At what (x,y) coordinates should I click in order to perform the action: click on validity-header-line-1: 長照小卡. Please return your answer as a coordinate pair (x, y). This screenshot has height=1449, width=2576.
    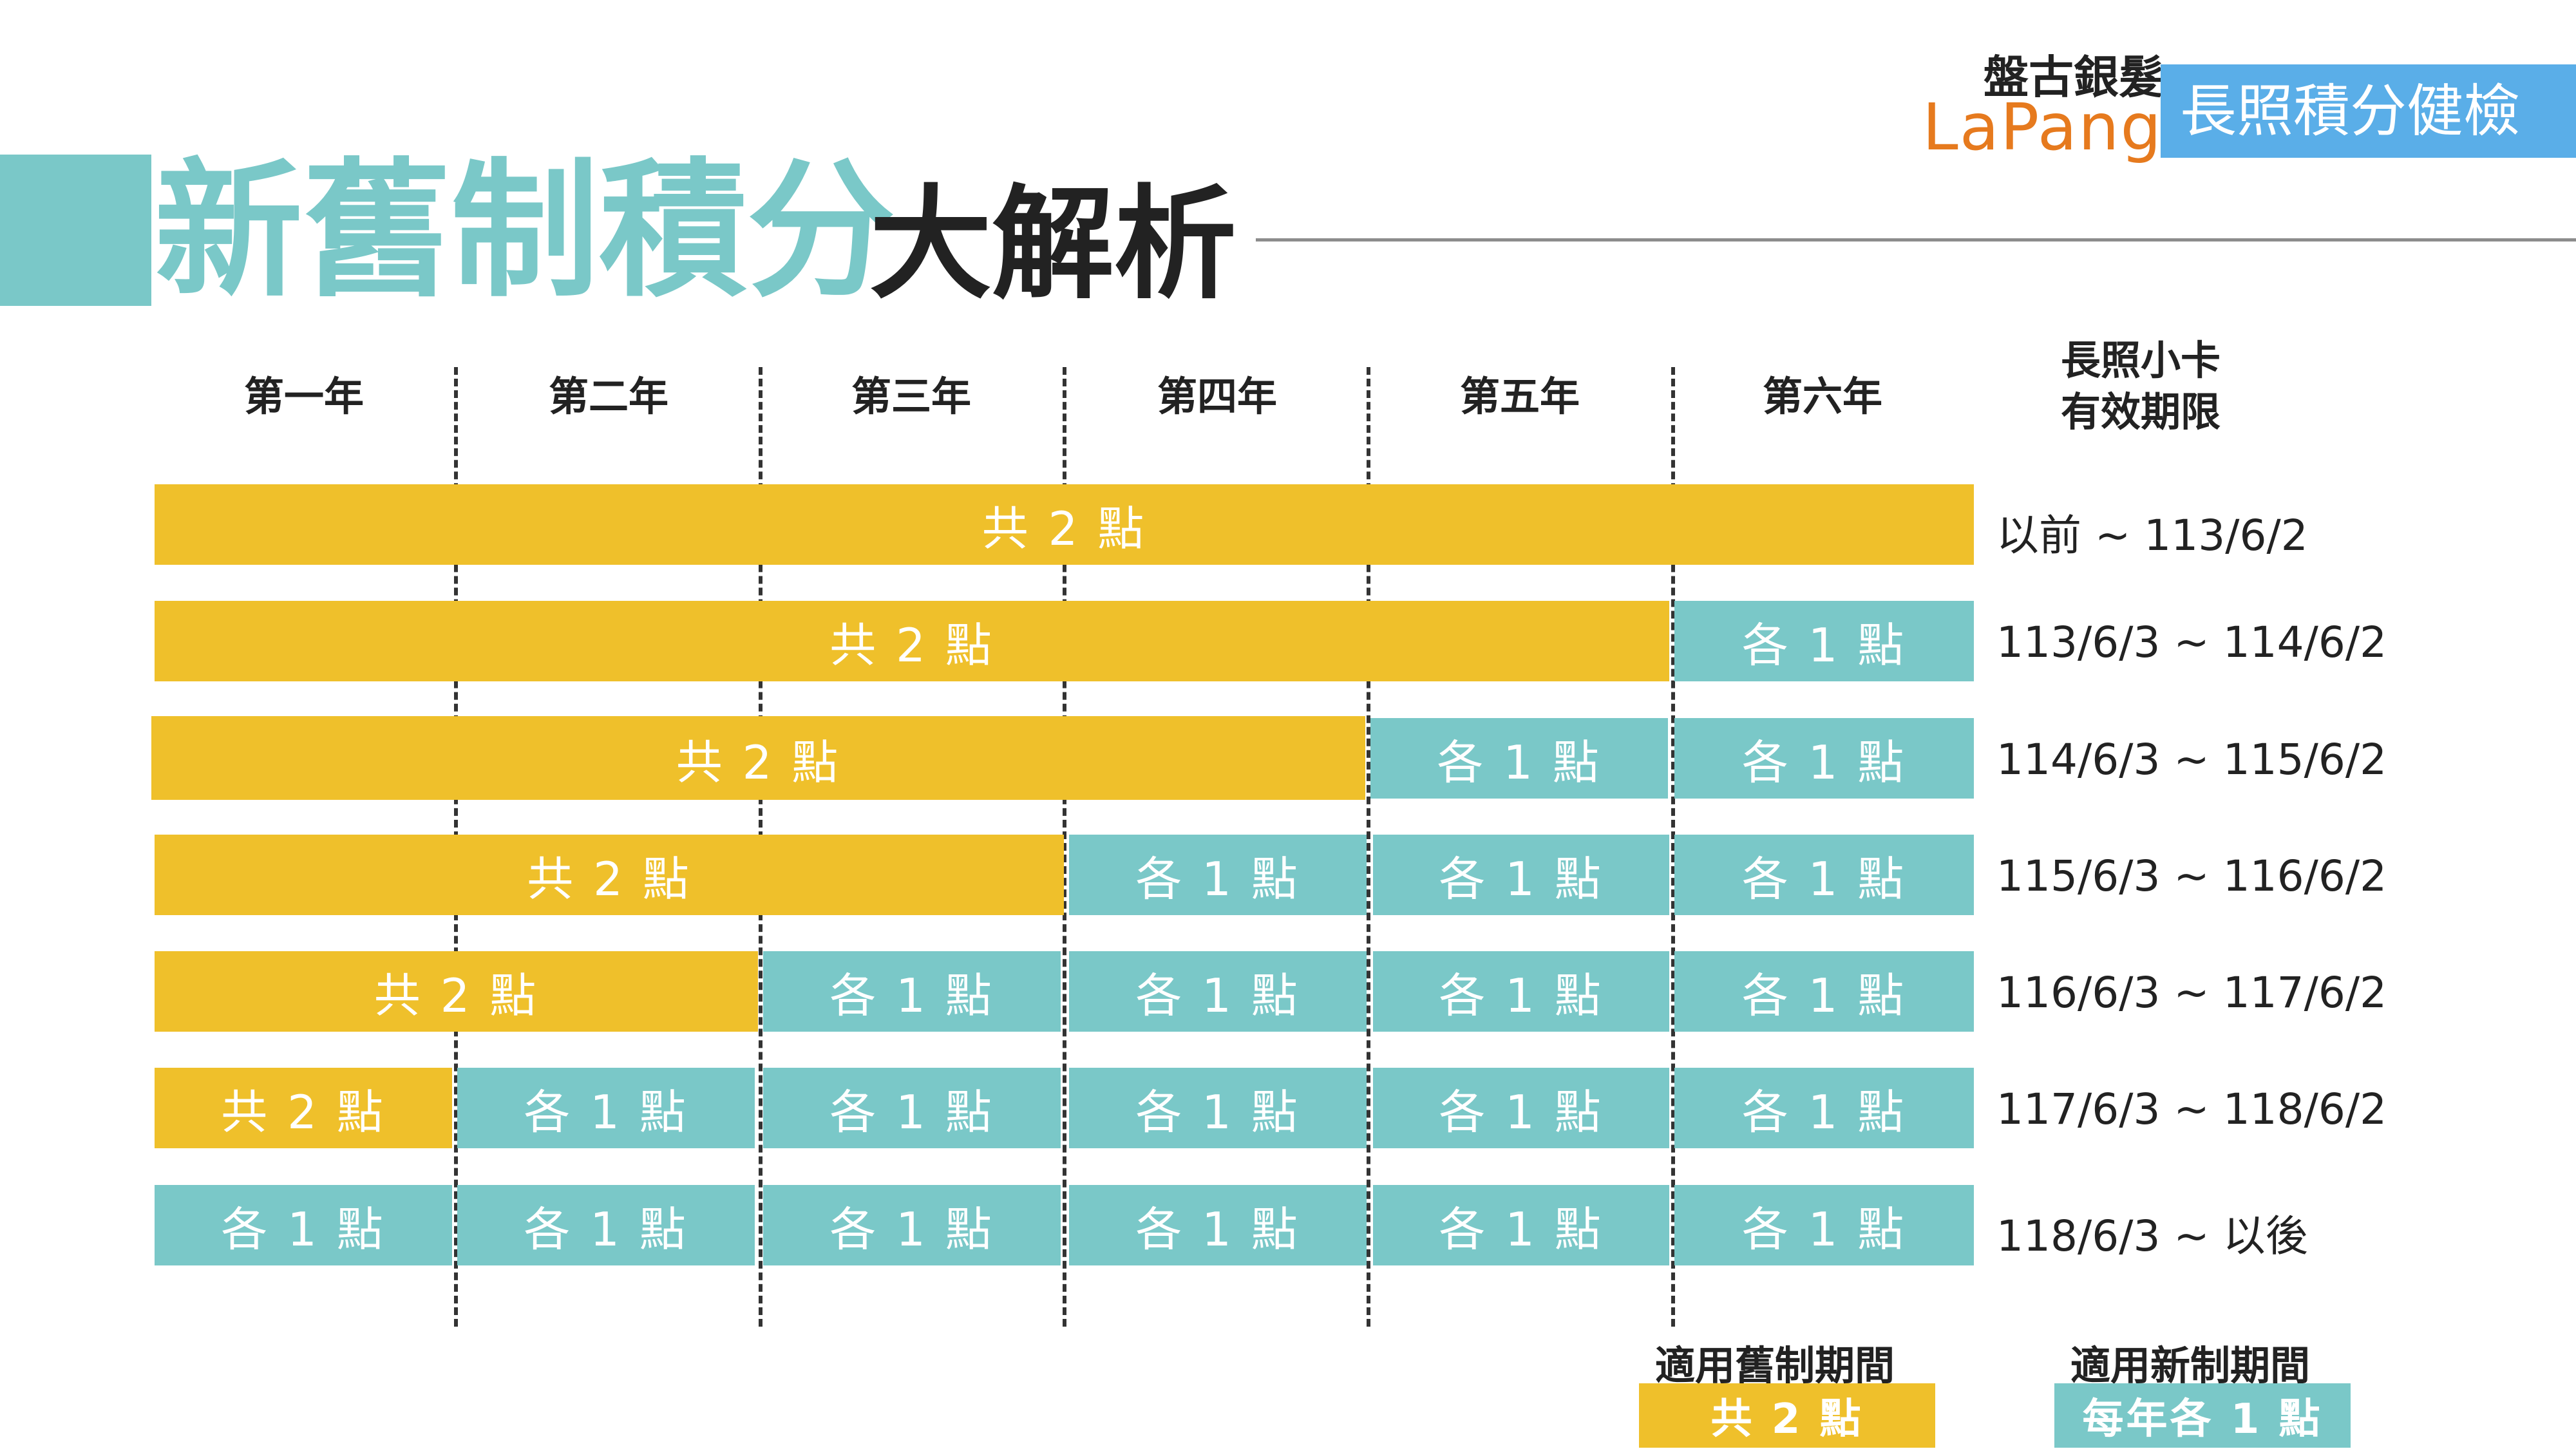
    Looking at the image, I should click on (2141, 361).